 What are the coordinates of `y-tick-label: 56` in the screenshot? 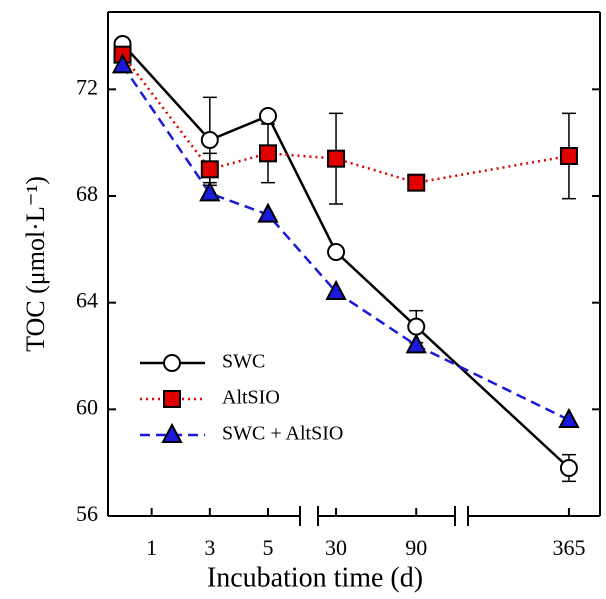 It's located at (87, 513).